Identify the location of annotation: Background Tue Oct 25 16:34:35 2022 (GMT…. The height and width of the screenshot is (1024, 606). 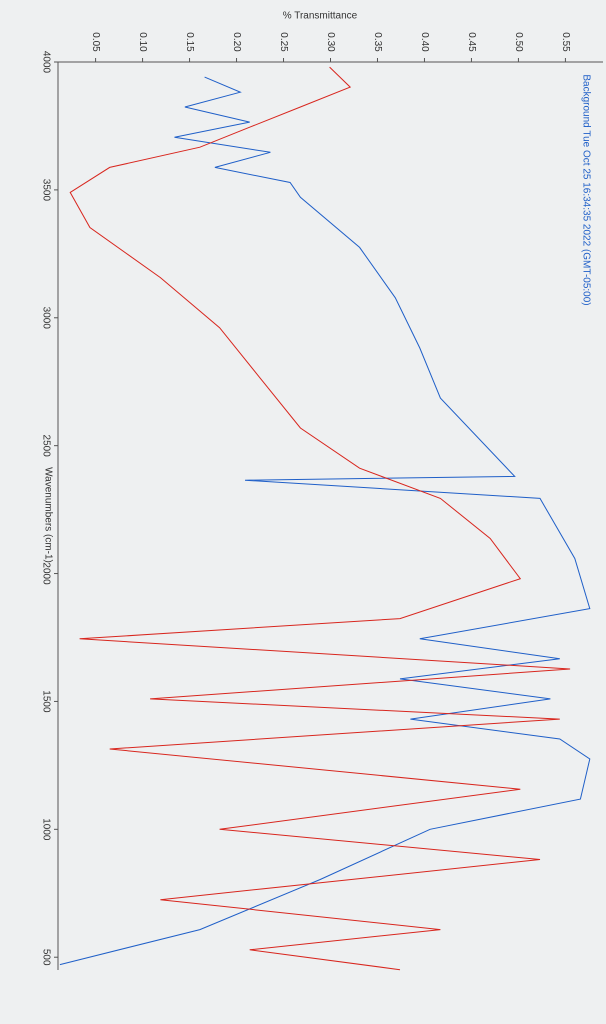
(585, 189).